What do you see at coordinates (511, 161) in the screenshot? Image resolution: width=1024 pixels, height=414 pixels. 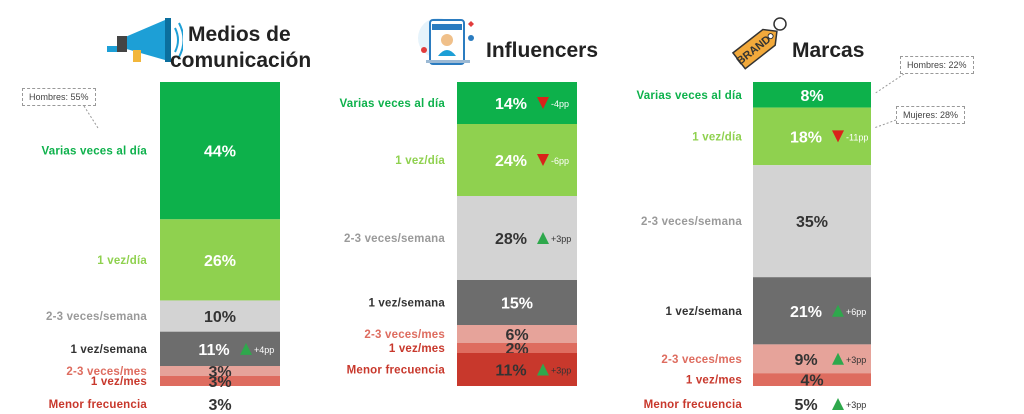 I see `value-label: 24%` at bounding box center [511, 161].